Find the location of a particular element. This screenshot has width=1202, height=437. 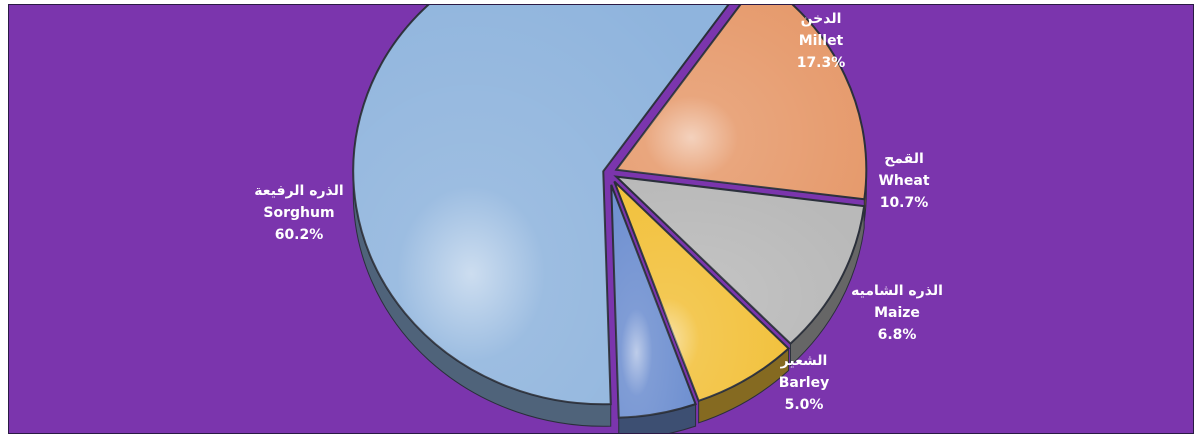

slice-value-label: 6.8% is located at coordinates (897, 335).